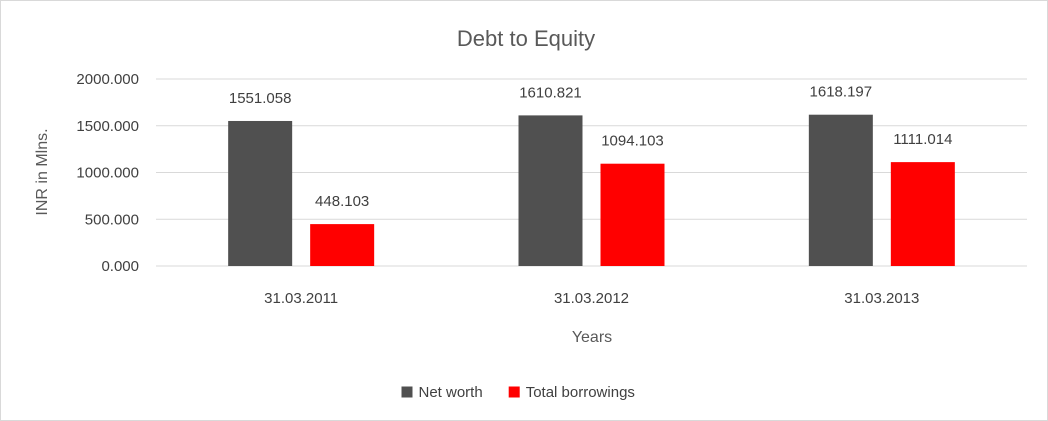 The height and width of the screenshot is (421, 1048). Describe the element at coordinates (922, 139) in the screenshot. I see `data-label: 1111.014` at that location.